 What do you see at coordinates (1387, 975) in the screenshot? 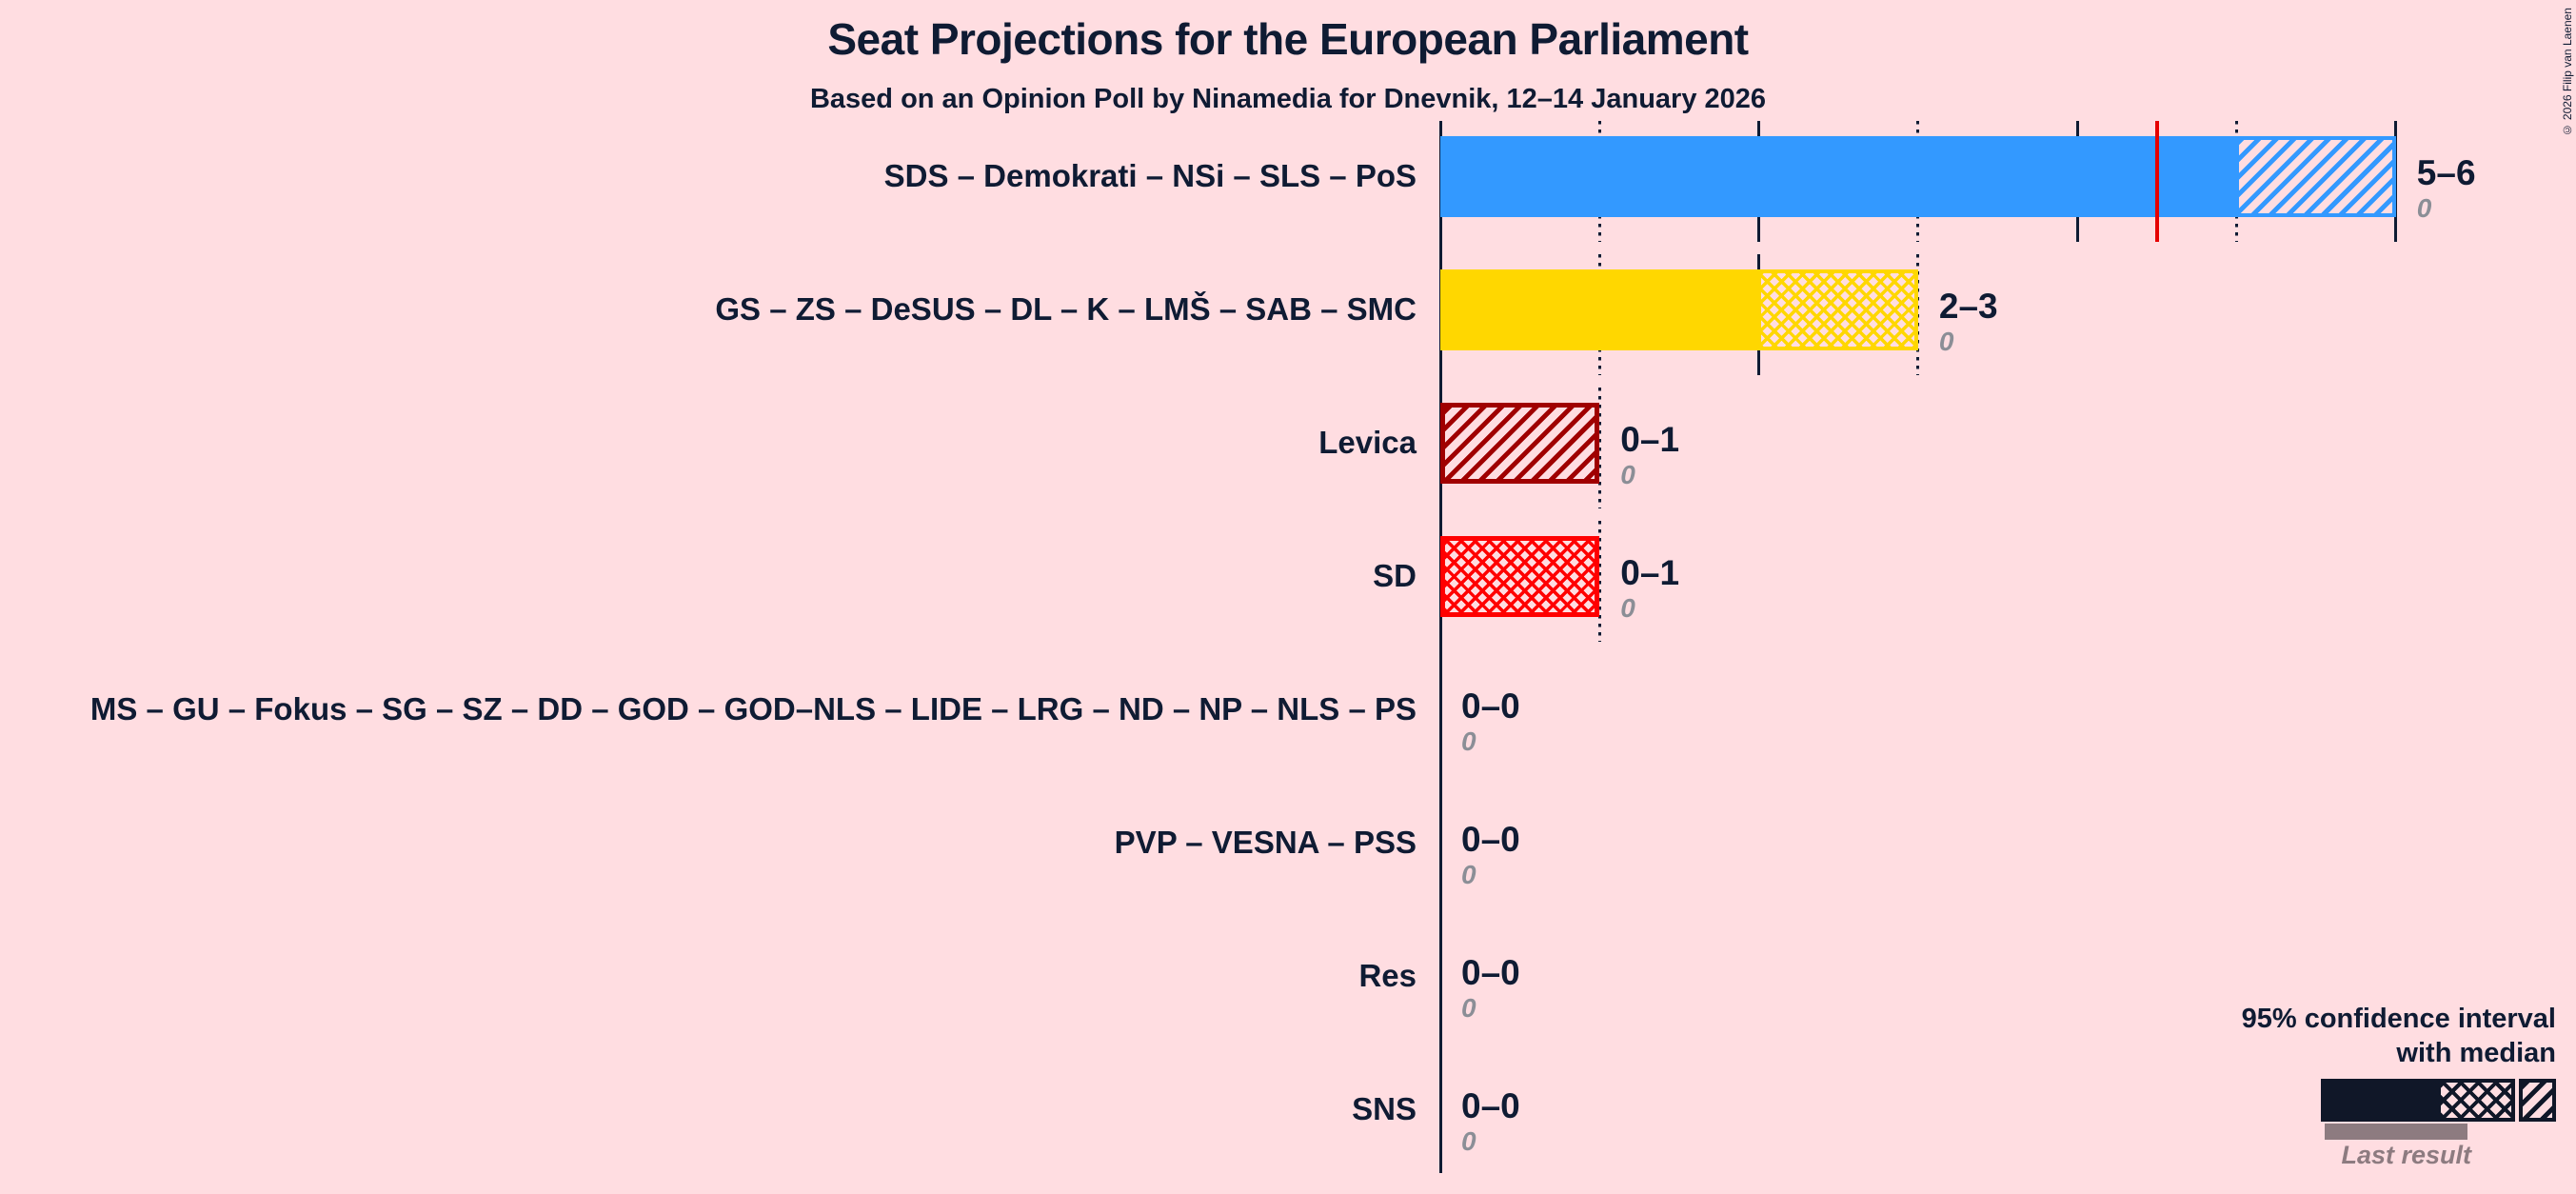
I see `party-label: Res` at bounding box center [1387, 975].